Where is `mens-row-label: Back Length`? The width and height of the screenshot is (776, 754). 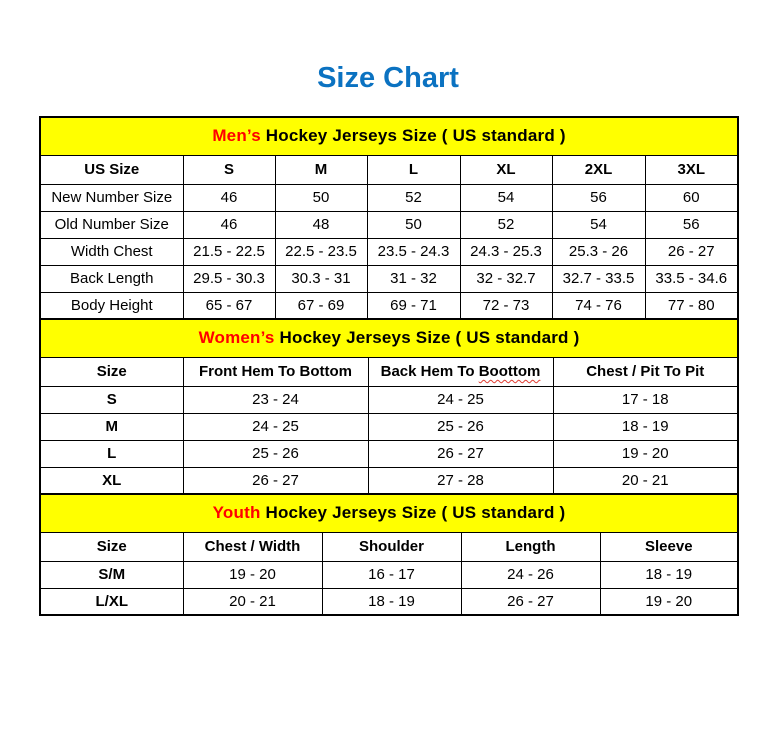 mens-row-label: Back Length is located at coordinates (111, 278).